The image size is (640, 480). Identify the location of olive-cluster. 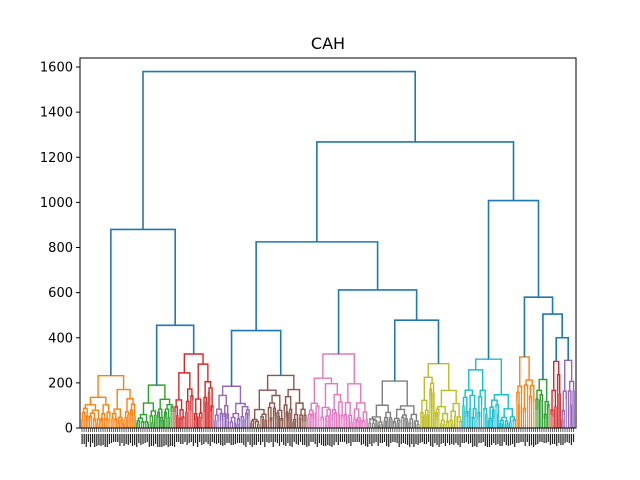
(441, 395).